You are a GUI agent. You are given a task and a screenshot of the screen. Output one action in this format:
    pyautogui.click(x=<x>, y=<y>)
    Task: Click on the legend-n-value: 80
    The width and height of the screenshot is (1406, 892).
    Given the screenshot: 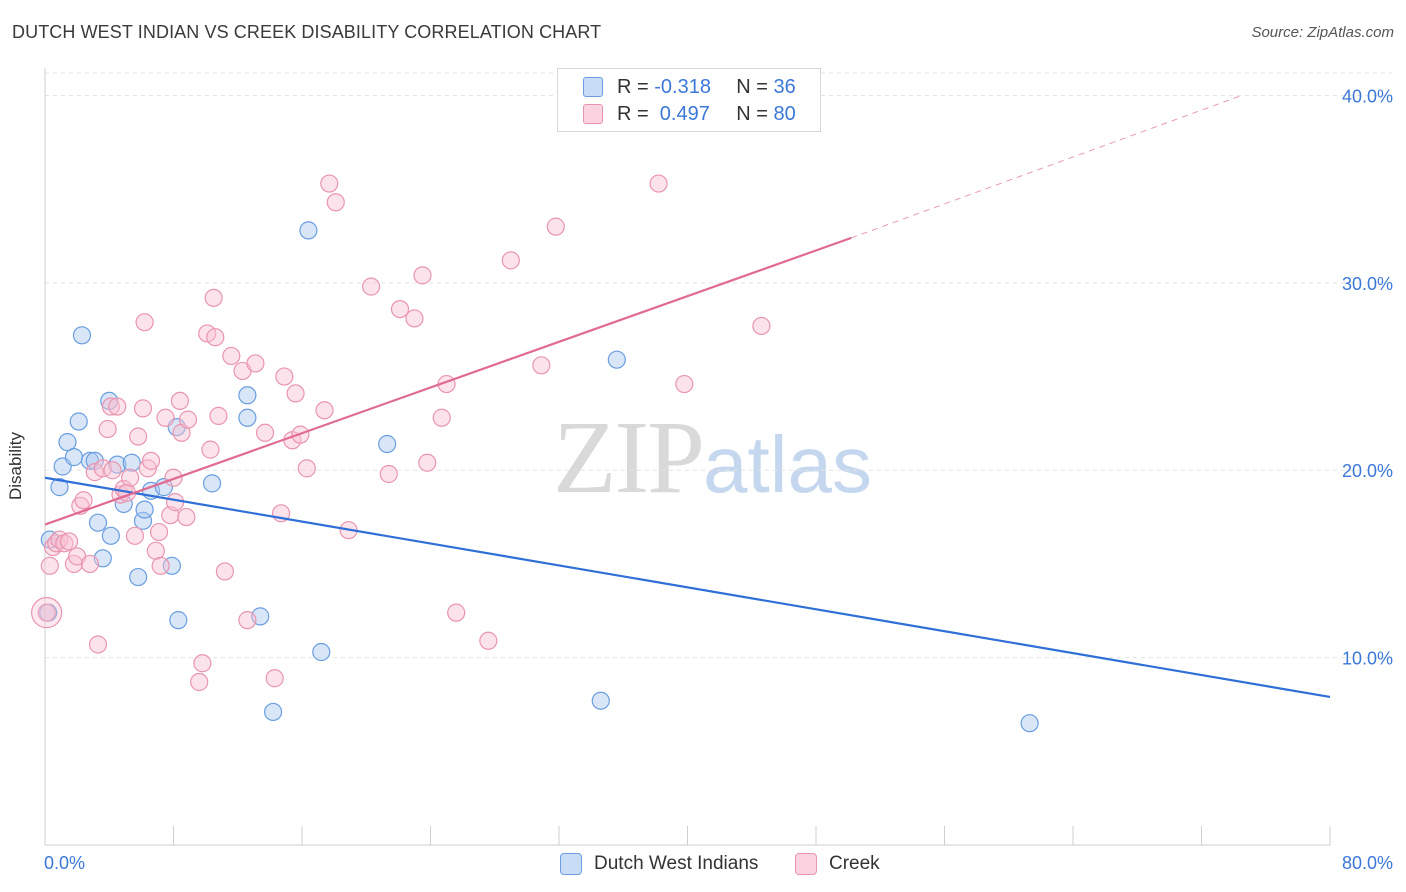 What is the action you would take?
    pyautogui.click(x=784, y=113)
    